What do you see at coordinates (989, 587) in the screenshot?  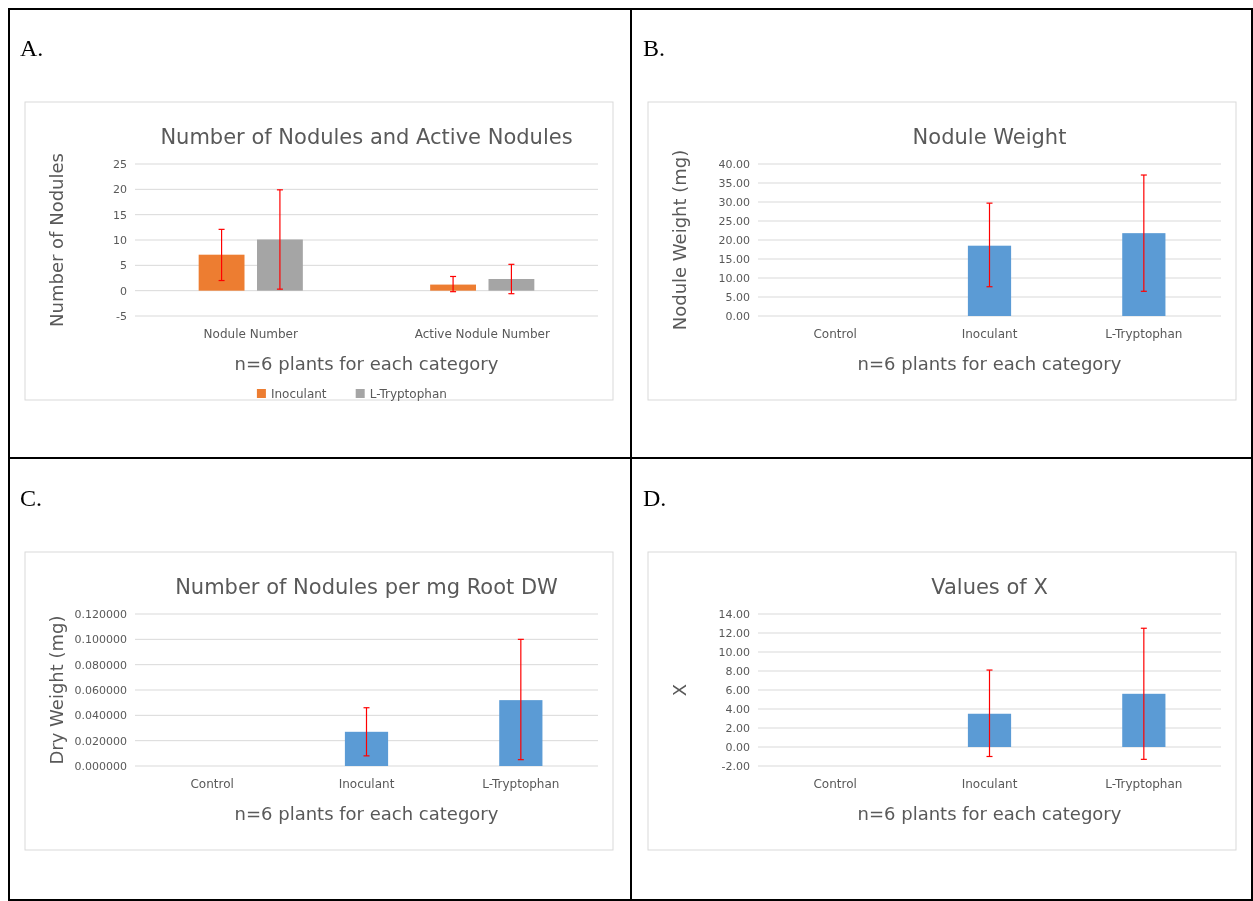 I see `chart-title: Values of X` at bounding box center [989, 587].